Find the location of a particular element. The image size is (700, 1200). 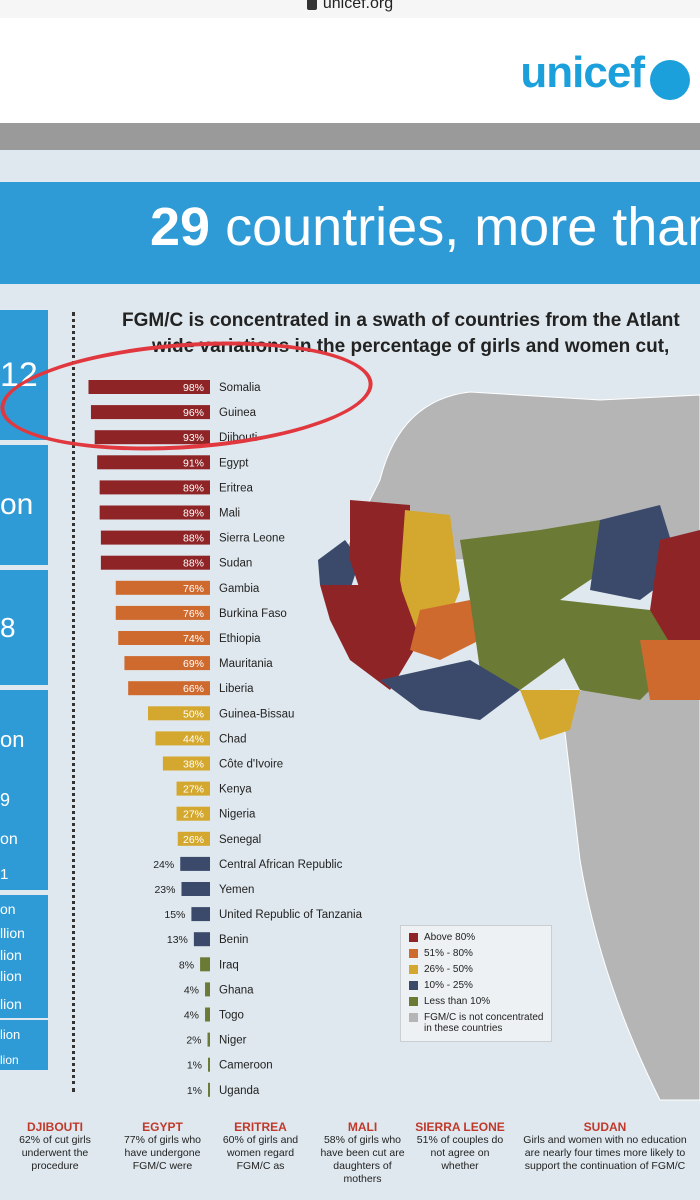

bar-value-label: 24% is located at coordinates (163, 865).